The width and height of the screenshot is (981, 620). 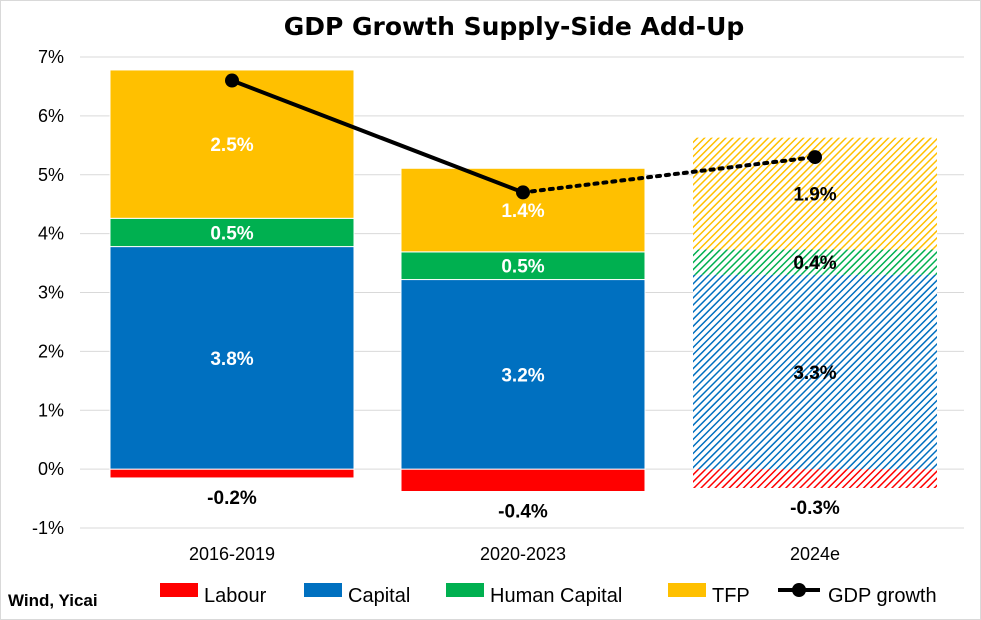 I want to click on bar-labour-2024e, so click(x=815, y=478).